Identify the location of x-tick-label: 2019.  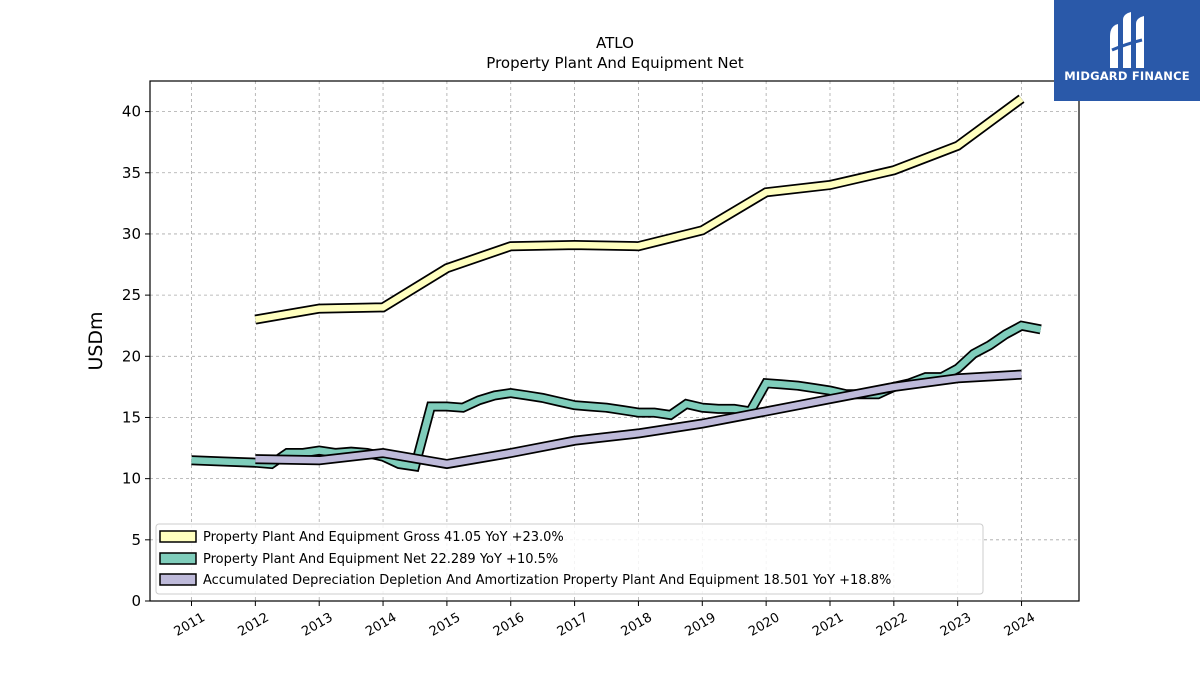
(700, 625).